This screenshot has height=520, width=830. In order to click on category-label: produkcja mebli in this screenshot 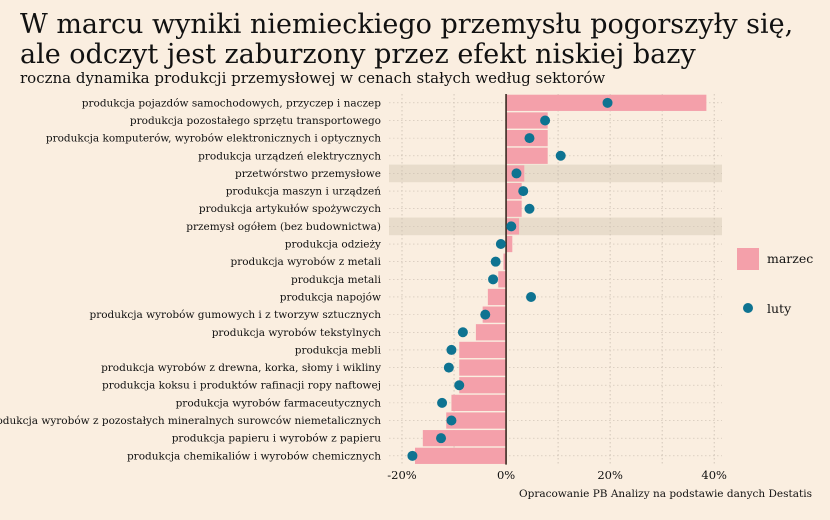, I will do `click(338, 350)`.